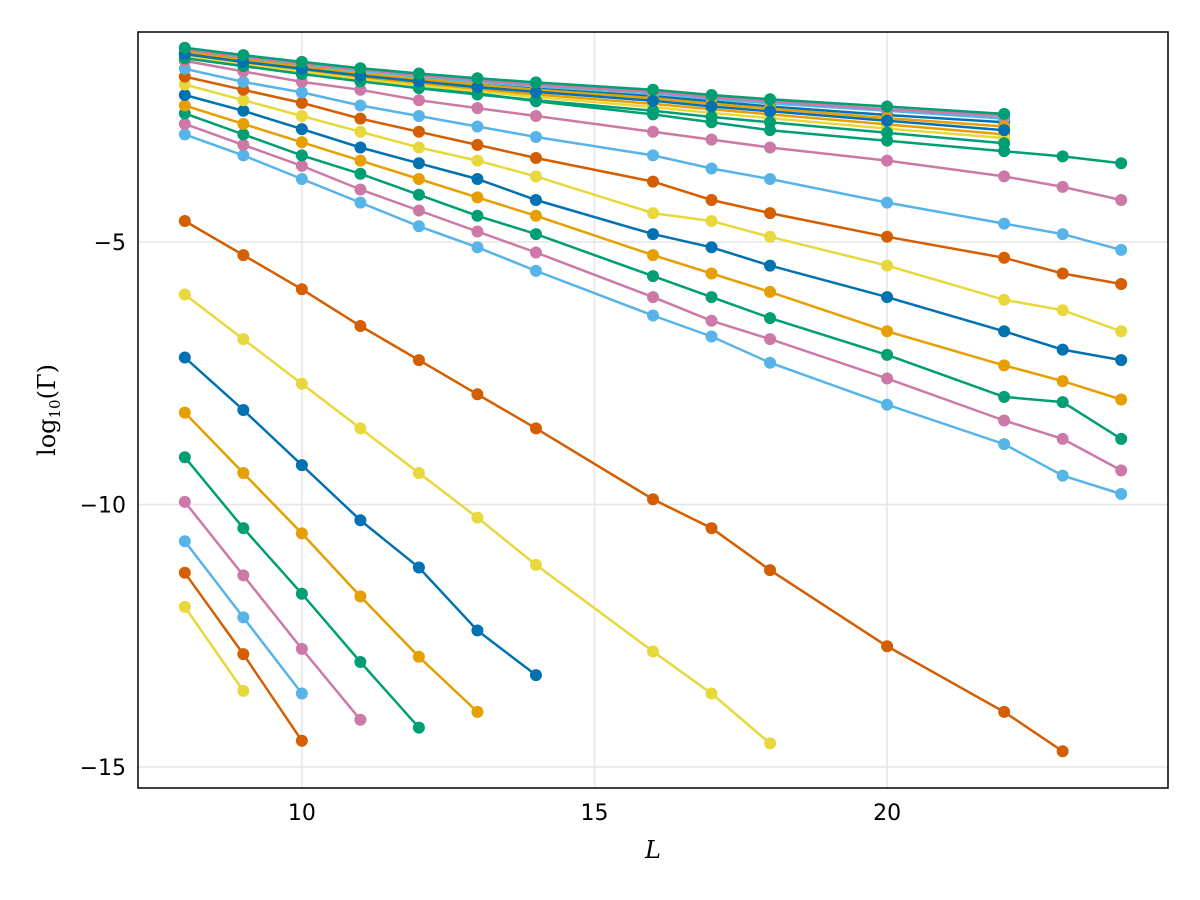 The width and height of the screenshot is (1200, 900). I want to click on series-s3, so click(243, 617).